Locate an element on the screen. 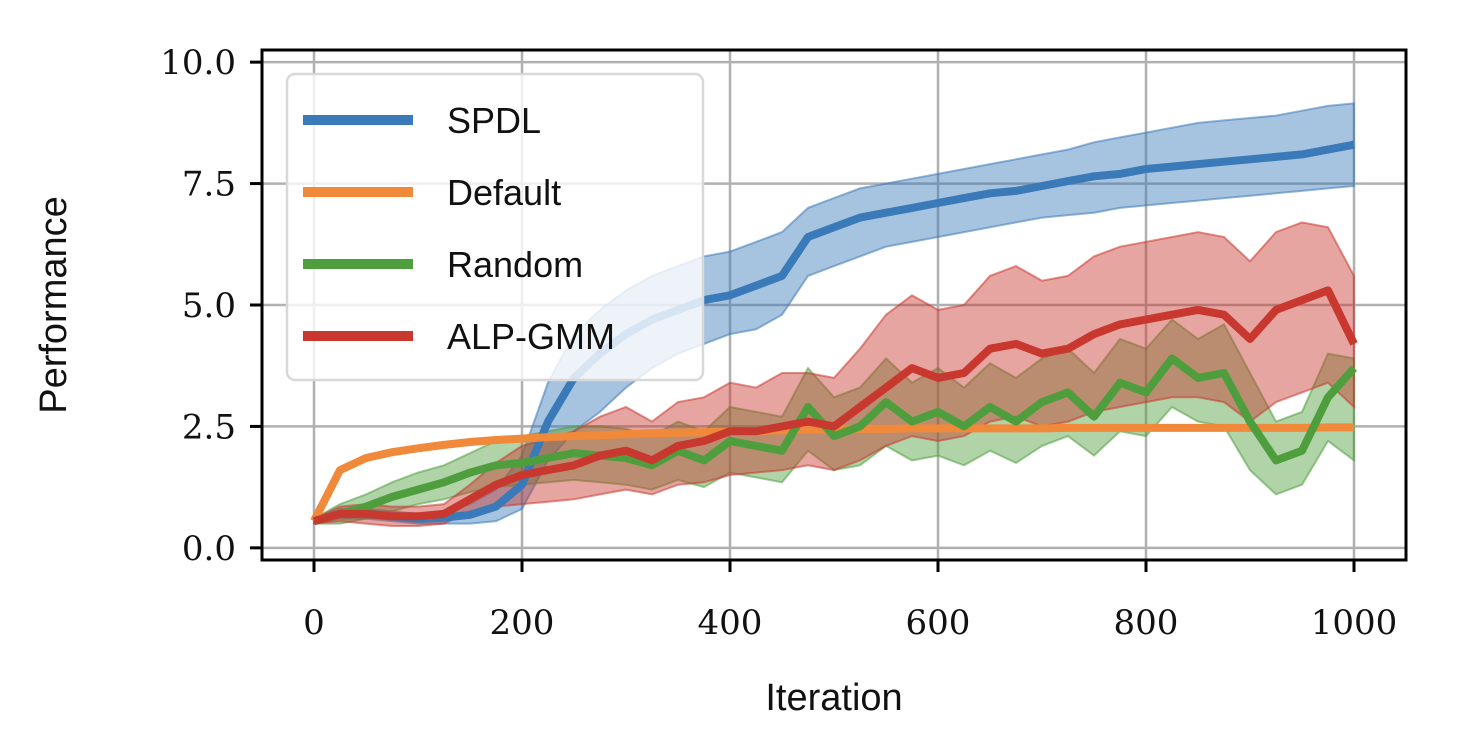 The width and height of the screenshot is (1468, 756). legend: SPDL Default Random ALP-GMM is located at coordinates (495, 227).